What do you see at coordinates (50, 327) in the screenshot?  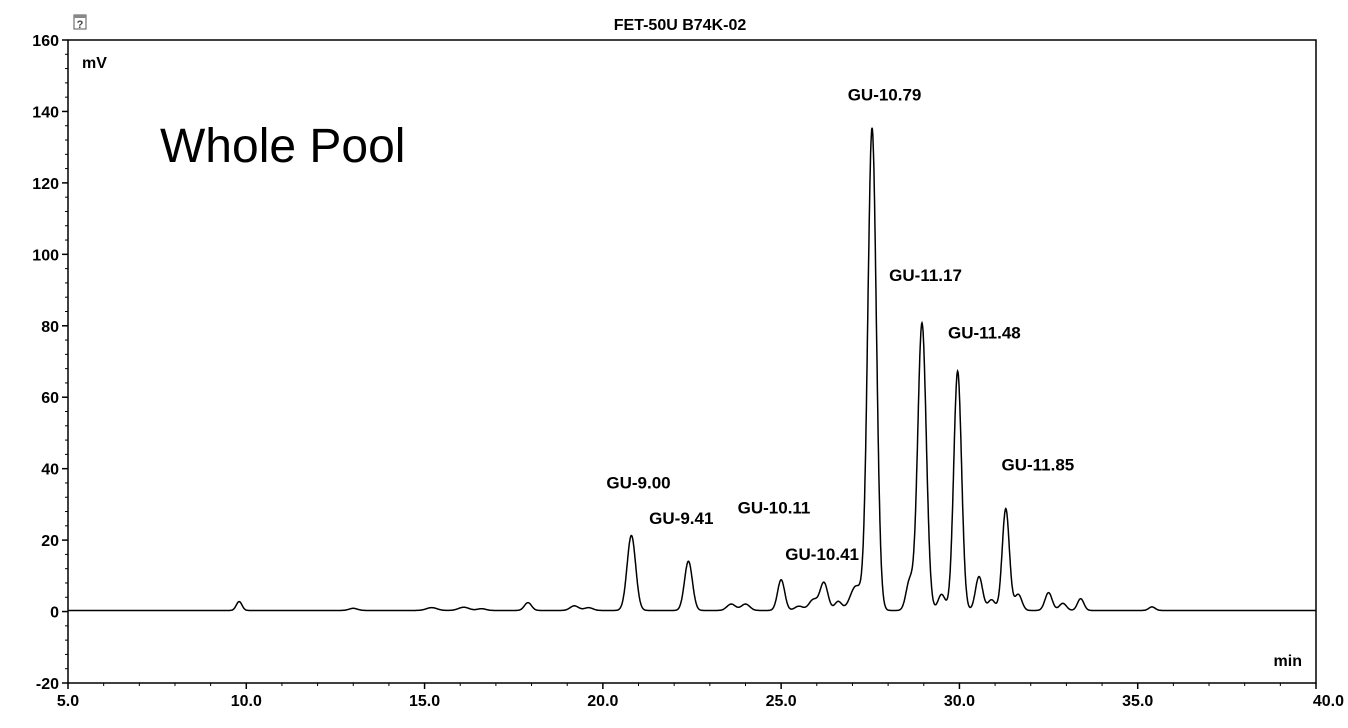 I see `y-tick-label: 80` at bounding box center [50, 327].